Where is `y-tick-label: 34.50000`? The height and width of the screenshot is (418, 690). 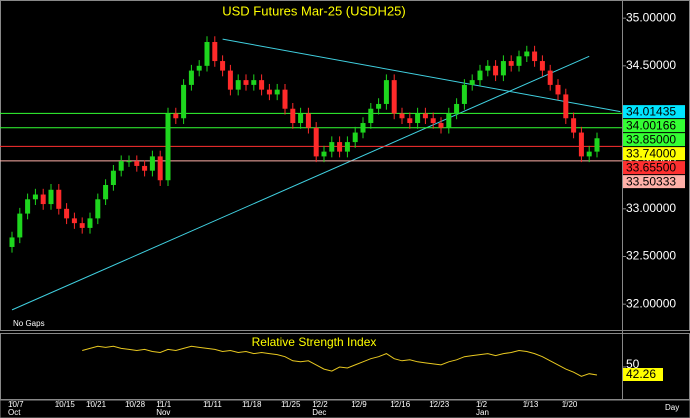 y-tick-label: 34.50000 is located at coordinates (651, 65).